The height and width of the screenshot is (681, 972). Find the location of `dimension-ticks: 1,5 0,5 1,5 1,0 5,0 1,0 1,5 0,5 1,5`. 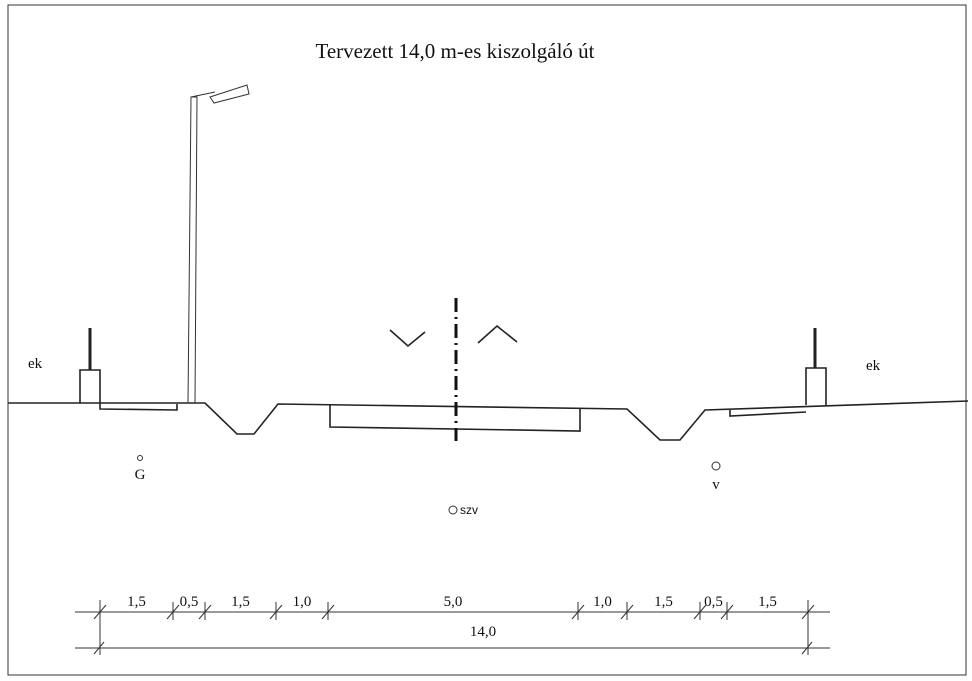

dimension-ticks: 1,5 0,5 1,5 1,0 5,0 1,0 1,5 0,5 1,5 is located at coordinates (454, 607).